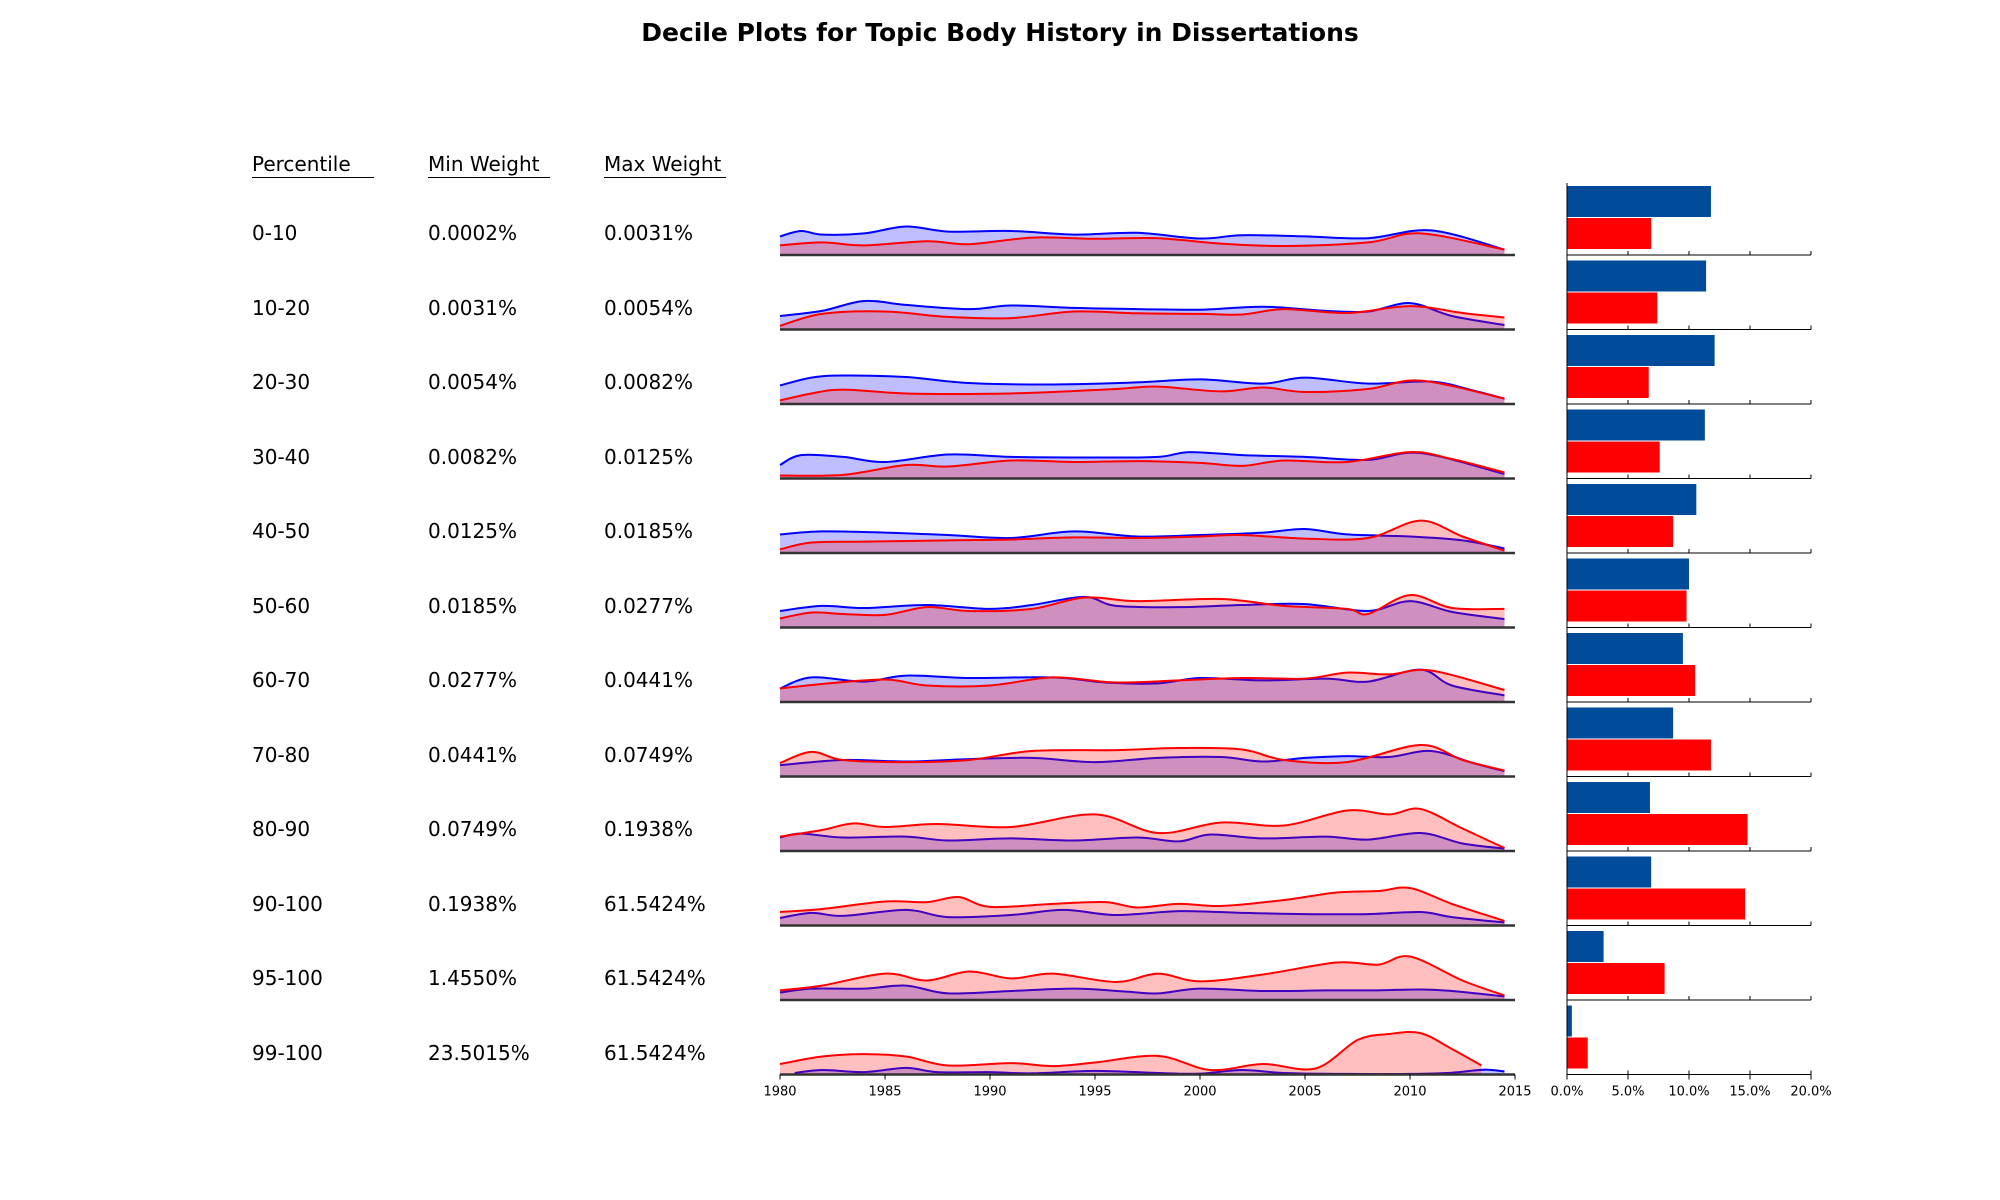 This screenshot has width=2000, height=1200. Describe the element at coordinates (472, 382) in the screenshot. I see `cell-min: 0.0054%` at that location.